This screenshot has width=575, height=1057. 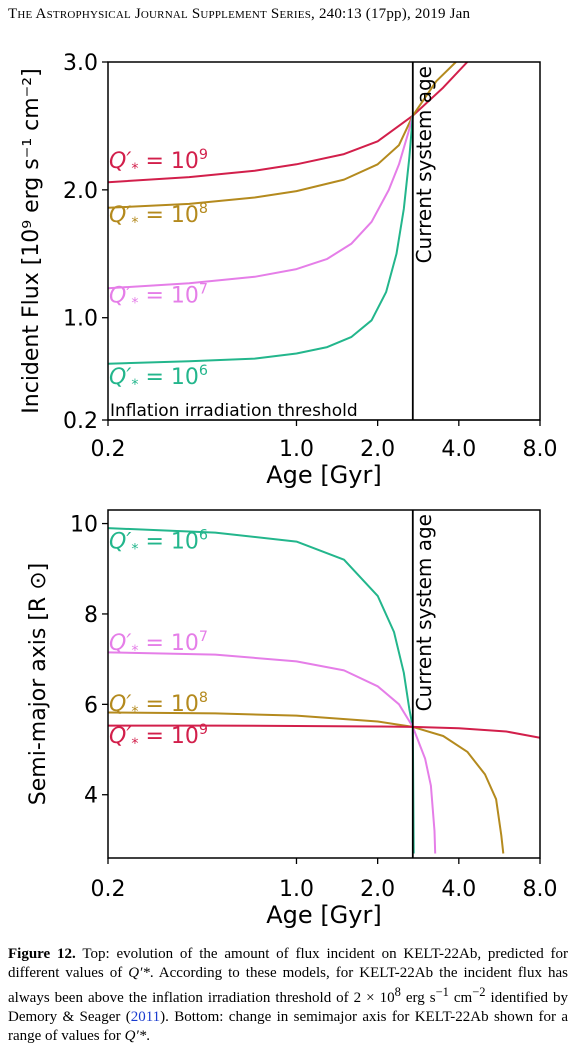 I want to click on y-tick-label: 1.0, so click(x=80, y=319).